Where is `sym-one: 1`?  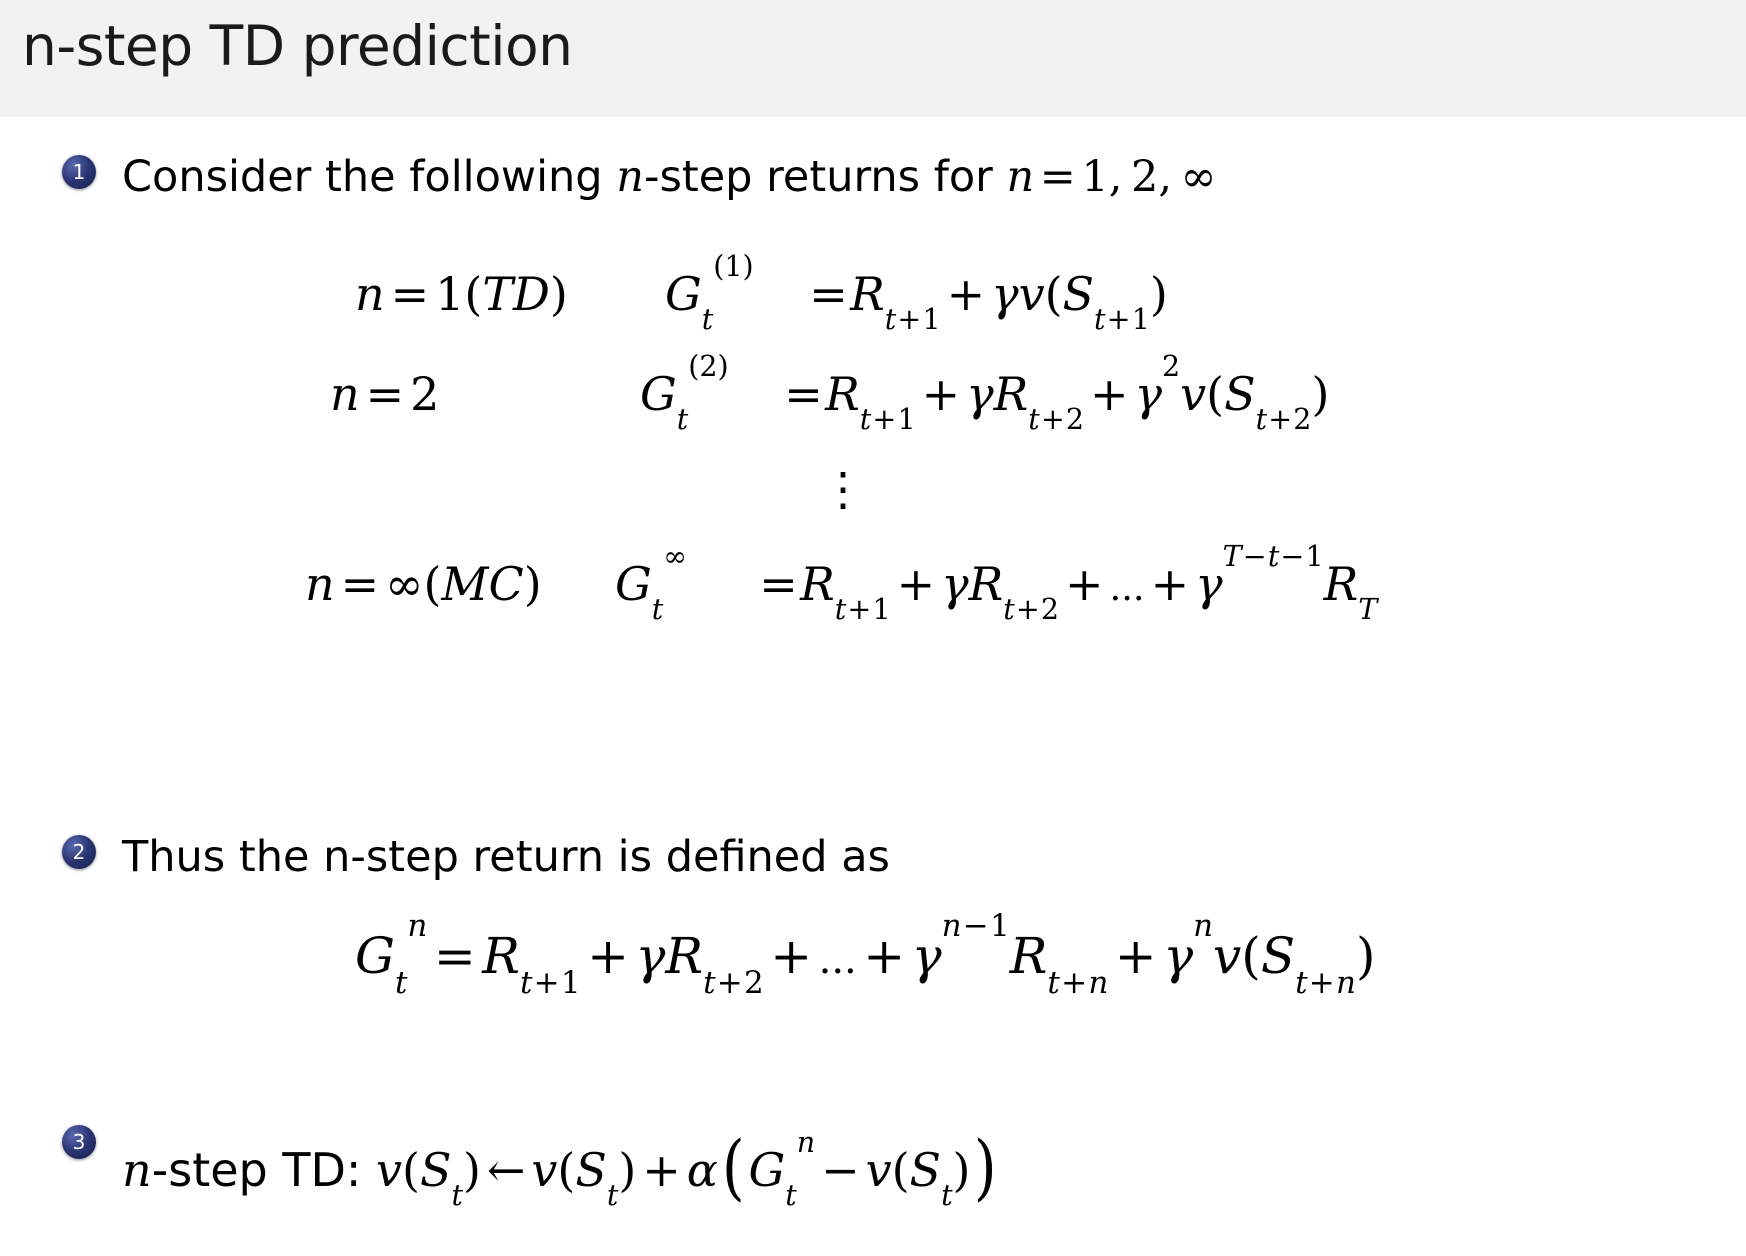 sym-one: 1 is located at coordinates (1095, 177).